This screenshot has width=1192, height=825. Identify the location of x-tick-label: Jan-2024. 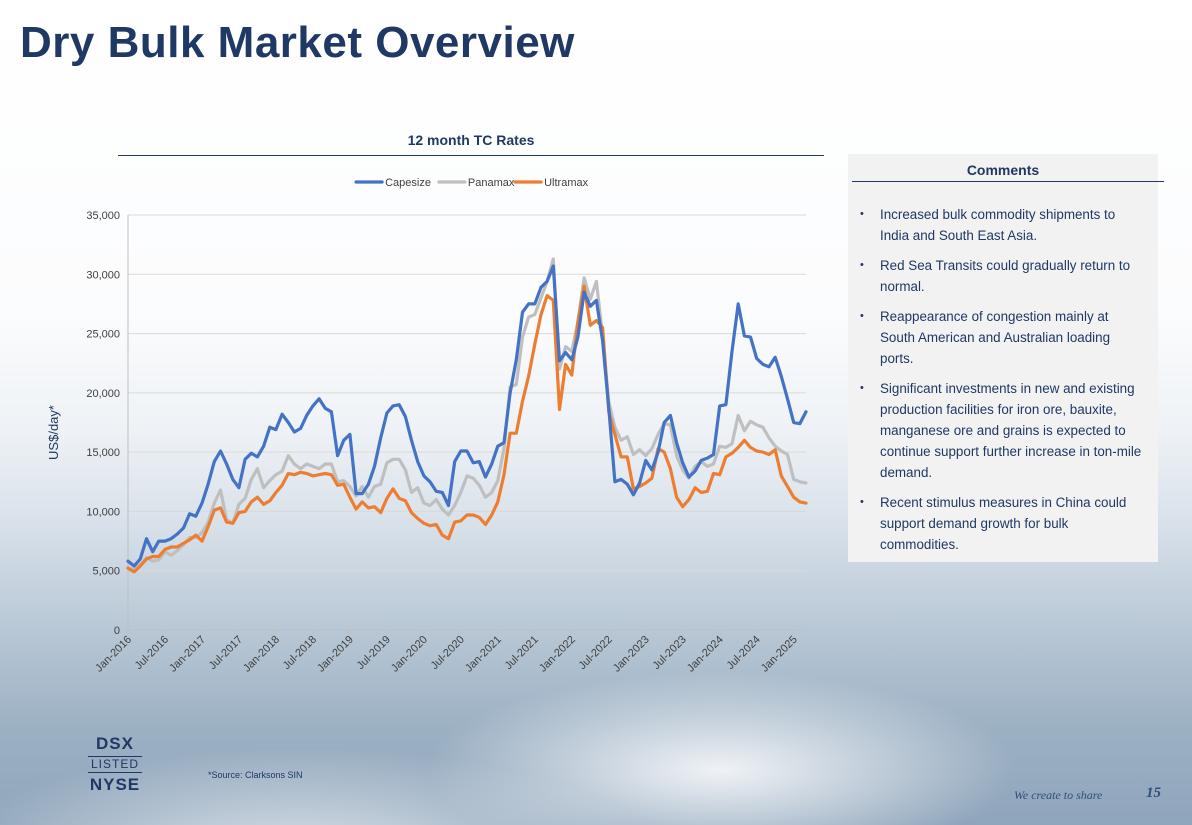
(705, 654).